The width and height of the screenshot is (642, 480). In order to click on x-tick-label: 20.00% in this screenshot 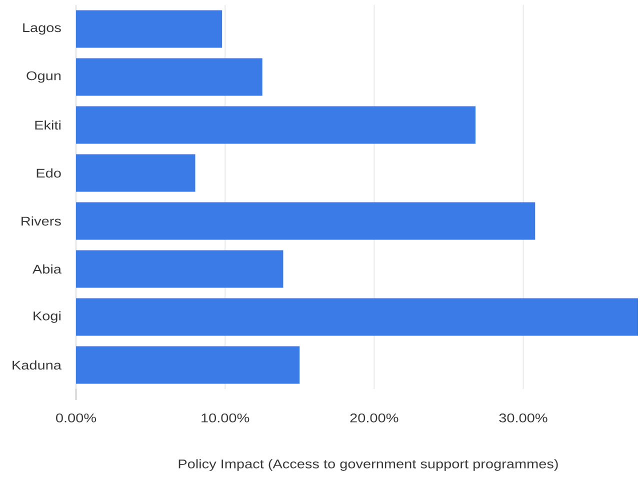, I will do `click(374, 418)`.